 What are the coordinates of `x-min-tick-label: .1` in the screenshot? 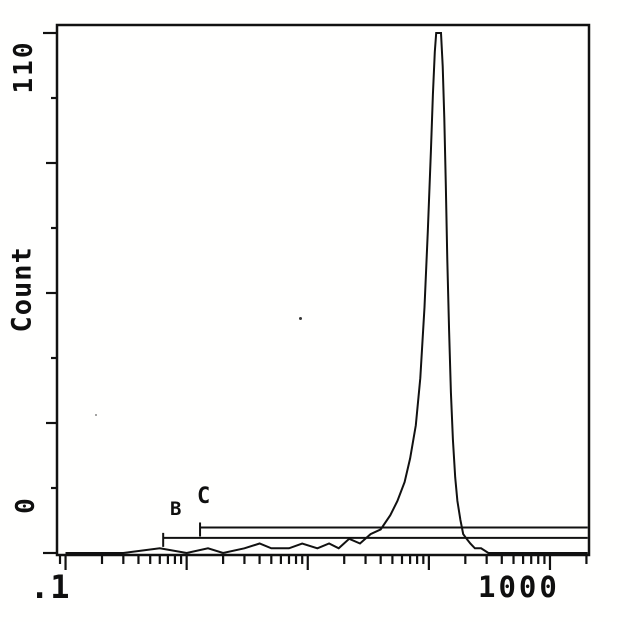 It's located at (50, 587).